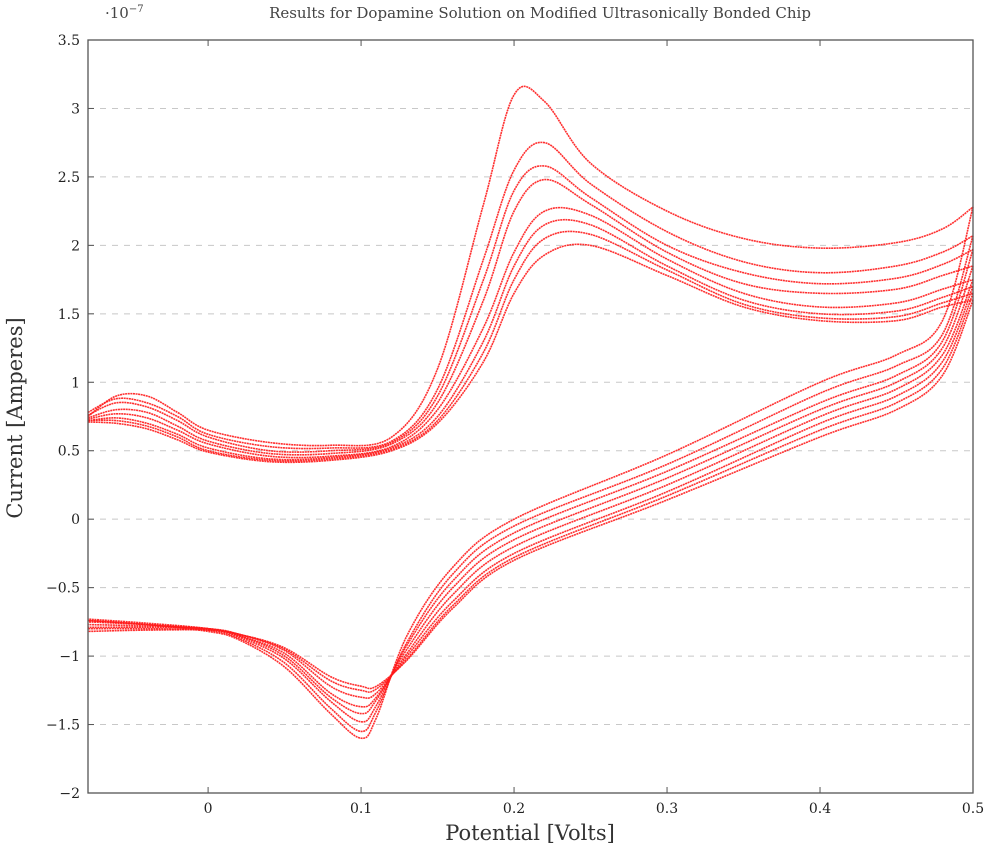 The height and width of the screenshot is (854, 988). What do you see at coordinates (124, 13) in the screenshot?
I see `y-scale-multiplier: ·10−7` at bounding box center [124, 13].